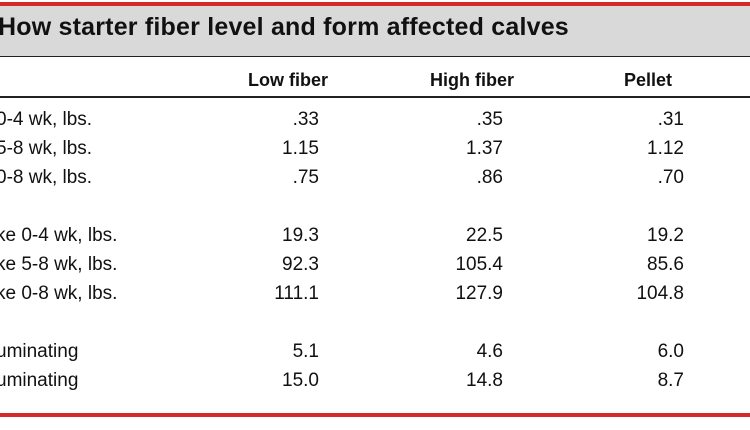 The width and height of the screenshot is (750, 430). Describe the element at coordinates (665, 264) in the screenshot. I see `cell-pellet: 85.6` at that location.